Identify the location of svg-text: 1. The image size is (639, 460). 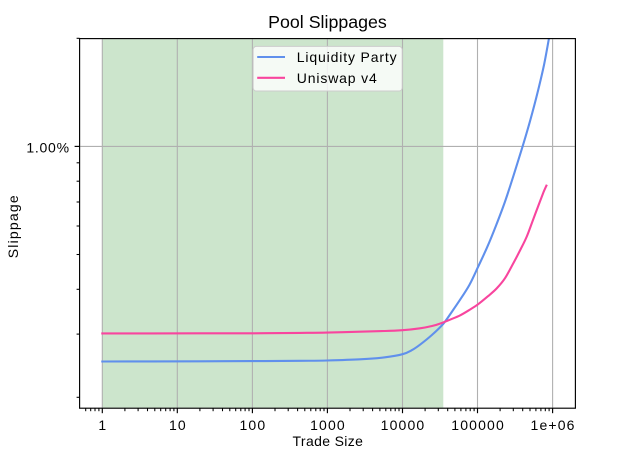
(102, 425).